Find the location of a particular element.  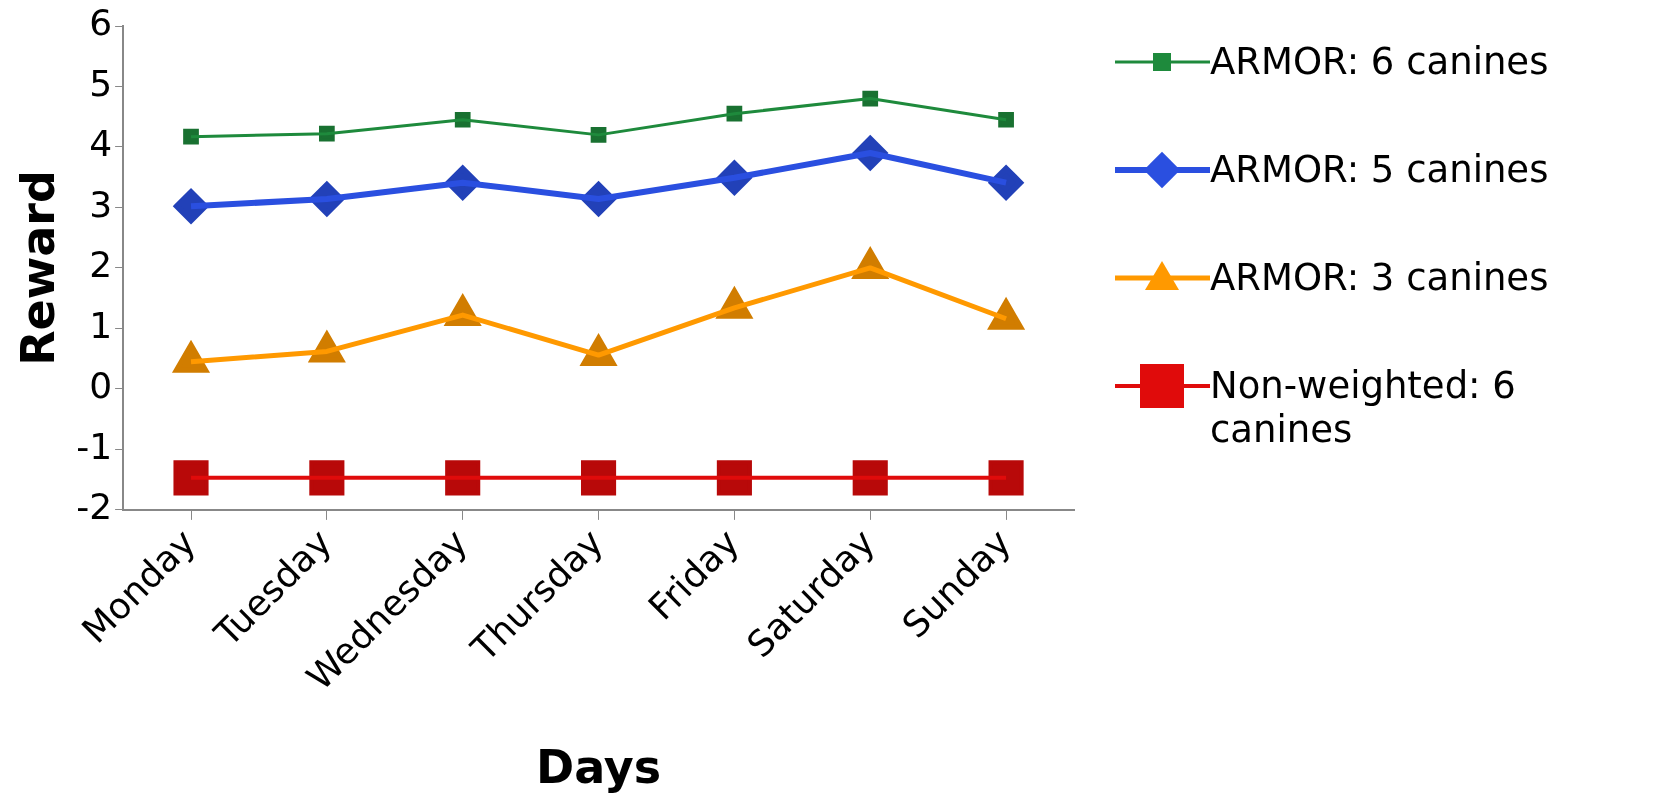

y-tick-label: 4 is located at coordinates (101, 144).